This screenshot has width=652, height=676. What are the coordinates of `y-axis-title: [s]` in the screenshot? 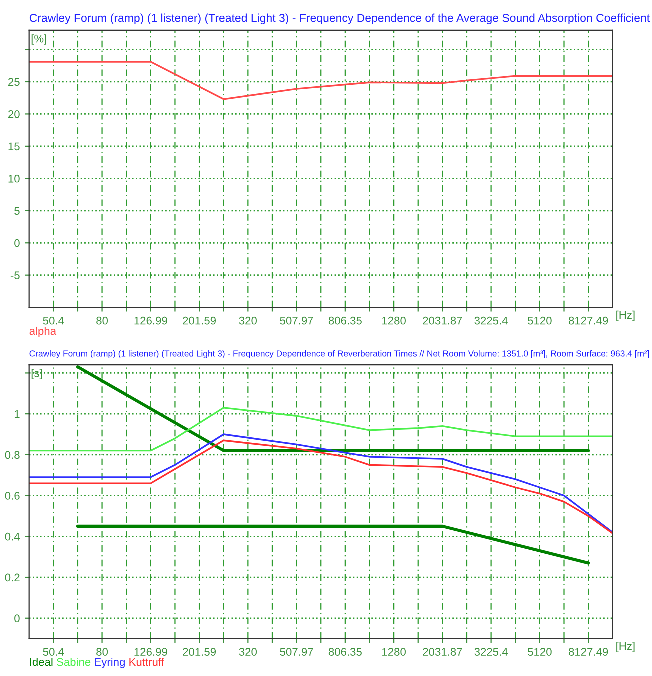 It's located at (37, 374).